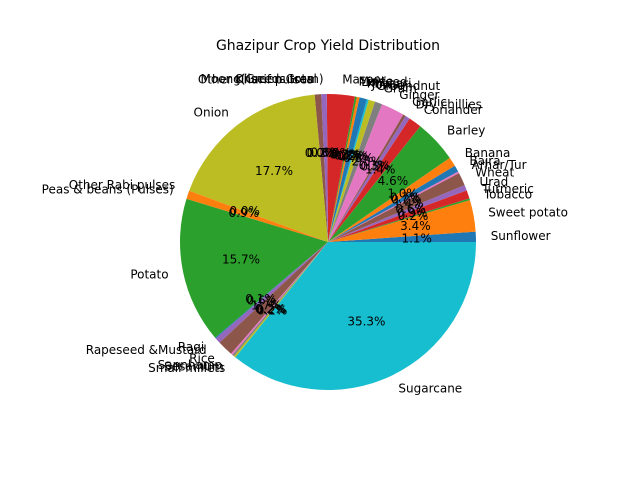  Describe the element at coordinates (122, 185) in the screenshot. I see `slice-label-other-rabi-pulses: Other Rabi pulses` at that location.